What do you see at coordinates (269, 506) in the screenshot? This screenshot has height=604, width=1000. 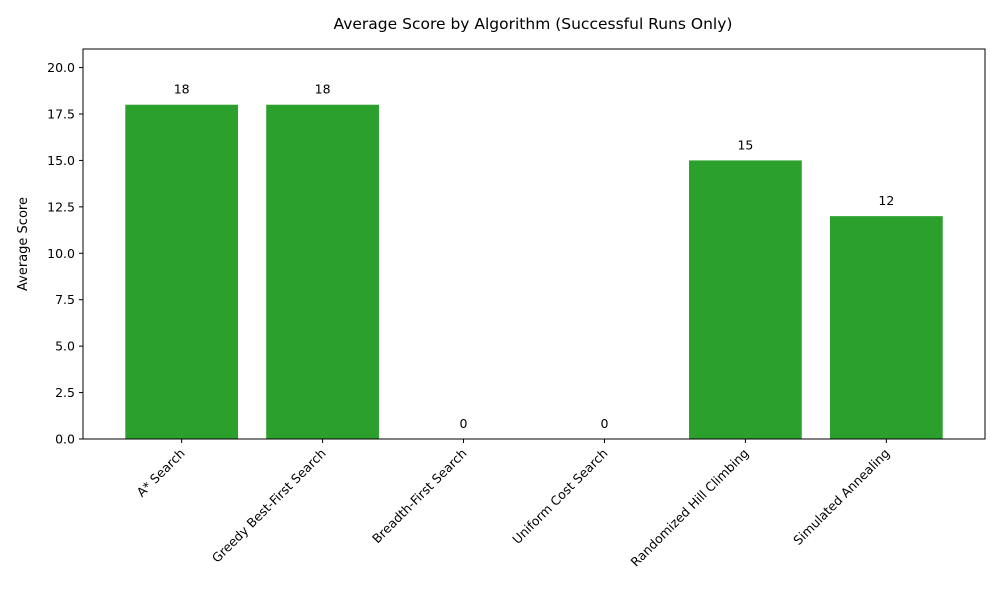 I see `x-tick-label: Greedy Best-First Search` at bounding box center [269, 506].